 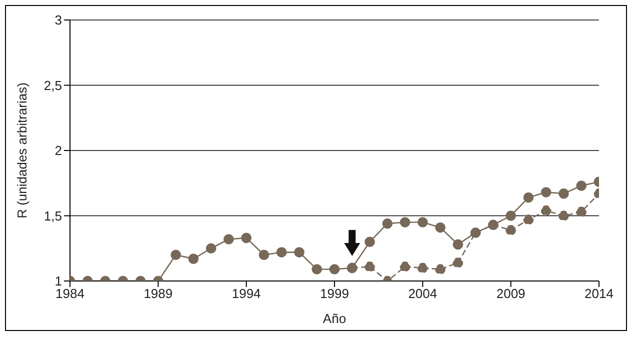 What do you see at coordinates (511, 294) in the screenshot?
I see `x-tick-label: 2009` at bounding box center [511, 294].